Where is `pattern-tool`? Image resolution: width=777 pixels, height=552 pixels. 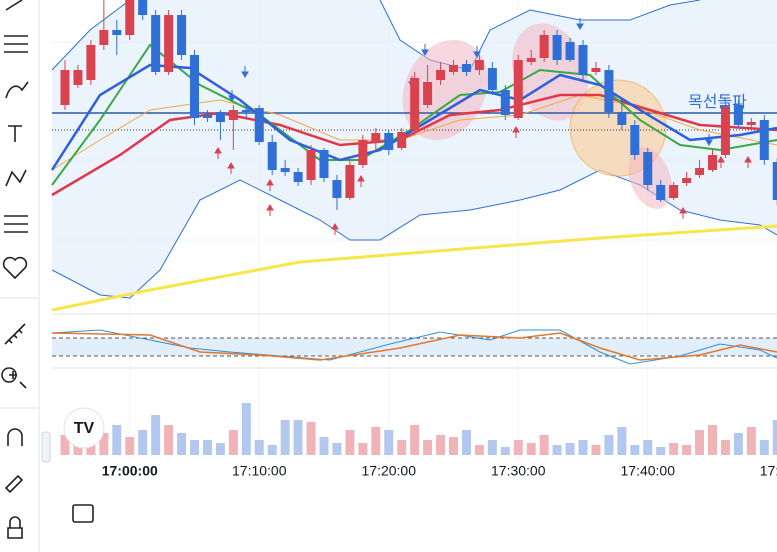 pattern-tool is located at coordinates (16, 178).